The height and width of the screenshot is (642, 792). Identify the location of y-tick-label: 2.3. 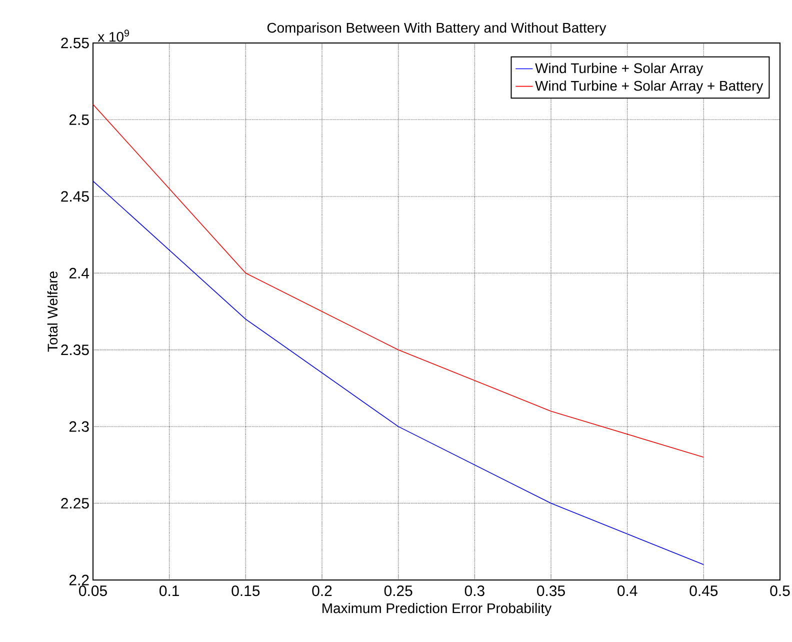
(79, 426).